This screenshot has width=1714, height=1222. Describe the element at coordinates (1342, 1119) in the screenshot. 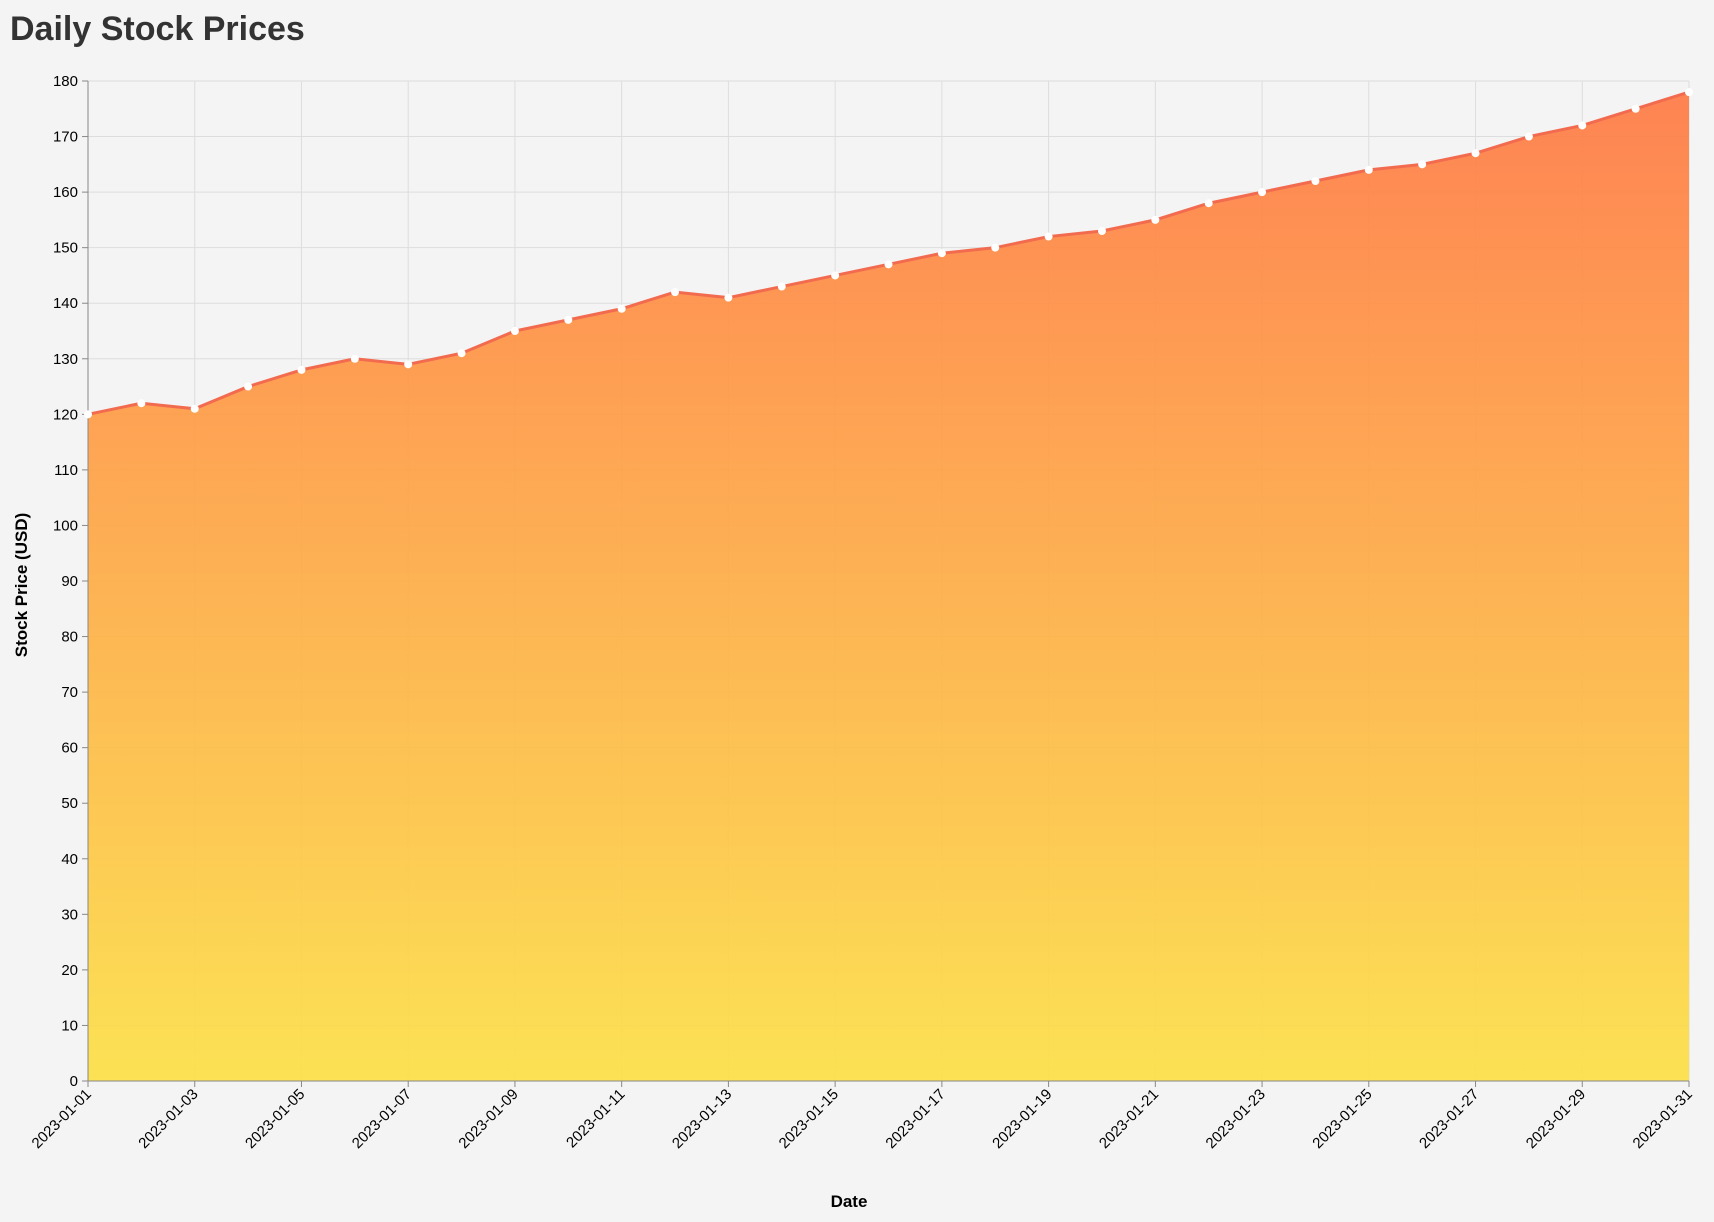

I see `x-tick-label: 2023-01-25` at that location.